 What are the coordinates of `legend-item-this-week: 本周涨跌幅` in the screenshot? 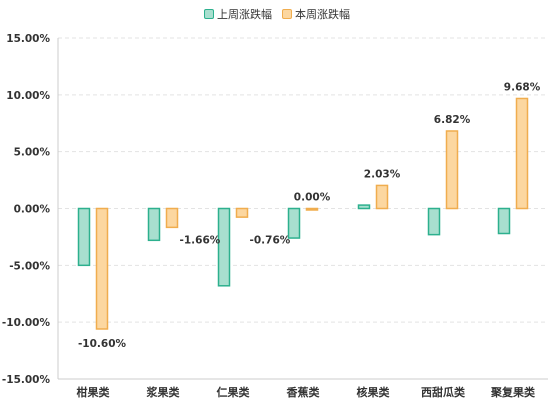 It's located at (316, 14).